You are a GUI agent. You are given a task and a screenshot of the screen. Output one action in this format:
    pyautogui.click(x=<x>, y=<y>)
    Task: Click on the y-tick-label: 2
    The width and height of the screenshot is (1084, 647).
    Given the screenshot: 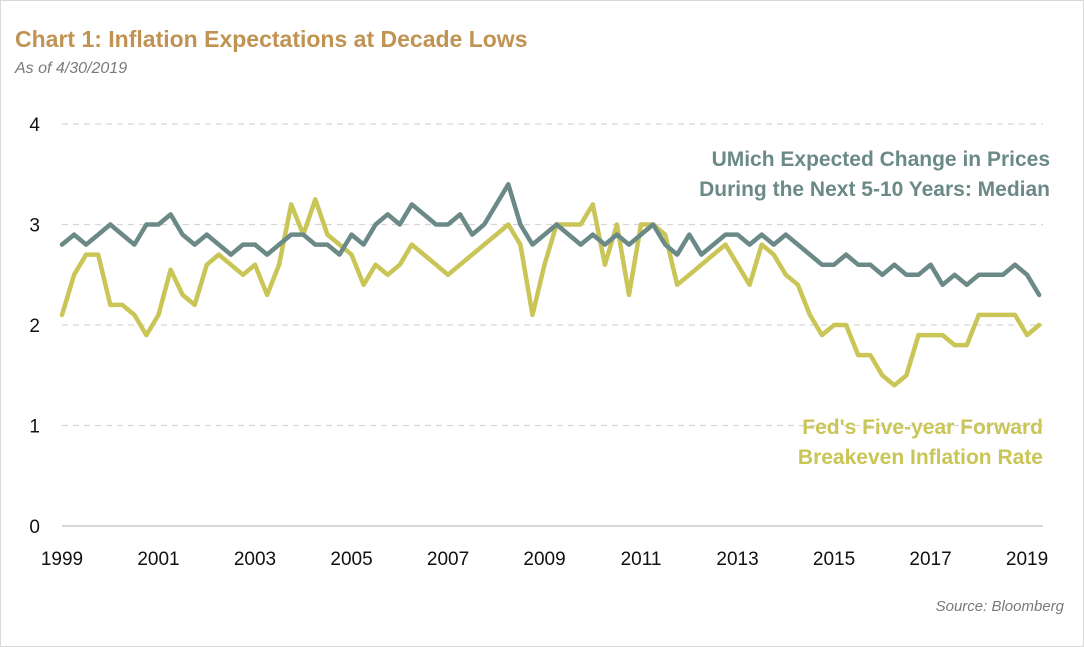 What is the action you would take?
    pyautogui.click(x=34, y=326)
    